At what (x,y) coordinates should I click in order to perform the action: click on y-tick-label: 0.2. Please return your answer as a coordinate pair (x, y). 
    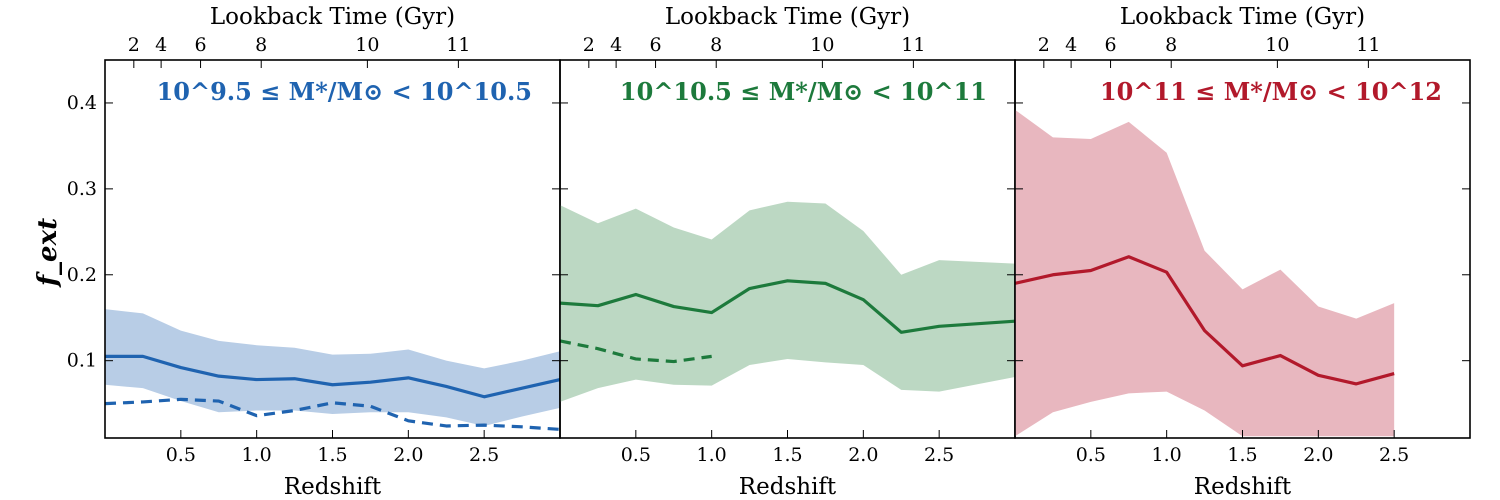
    Looking at the image, I should click on (82, 275).